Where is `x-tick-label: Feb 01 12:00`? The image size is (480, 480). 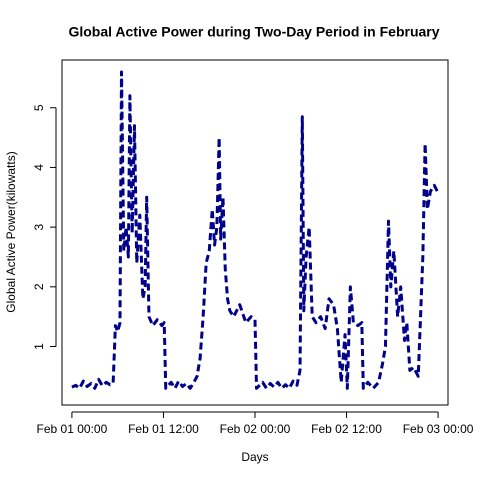 x-tick-label: Feb 01 12:00 is located at coordinates (163, 429).